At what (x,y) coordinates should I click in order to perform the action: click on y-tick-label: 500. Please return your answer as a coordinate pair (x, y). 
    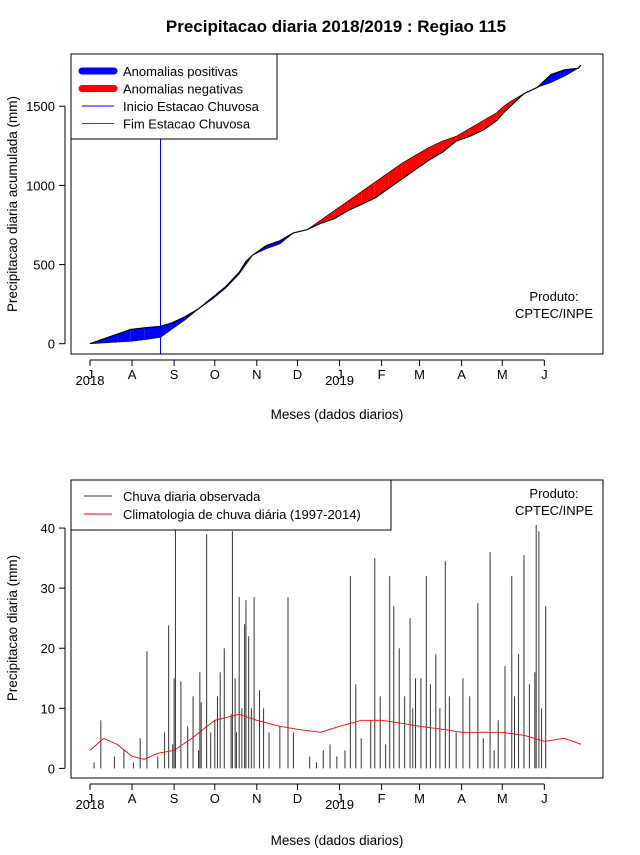
    Looking at the image, I should click on (44, 265).